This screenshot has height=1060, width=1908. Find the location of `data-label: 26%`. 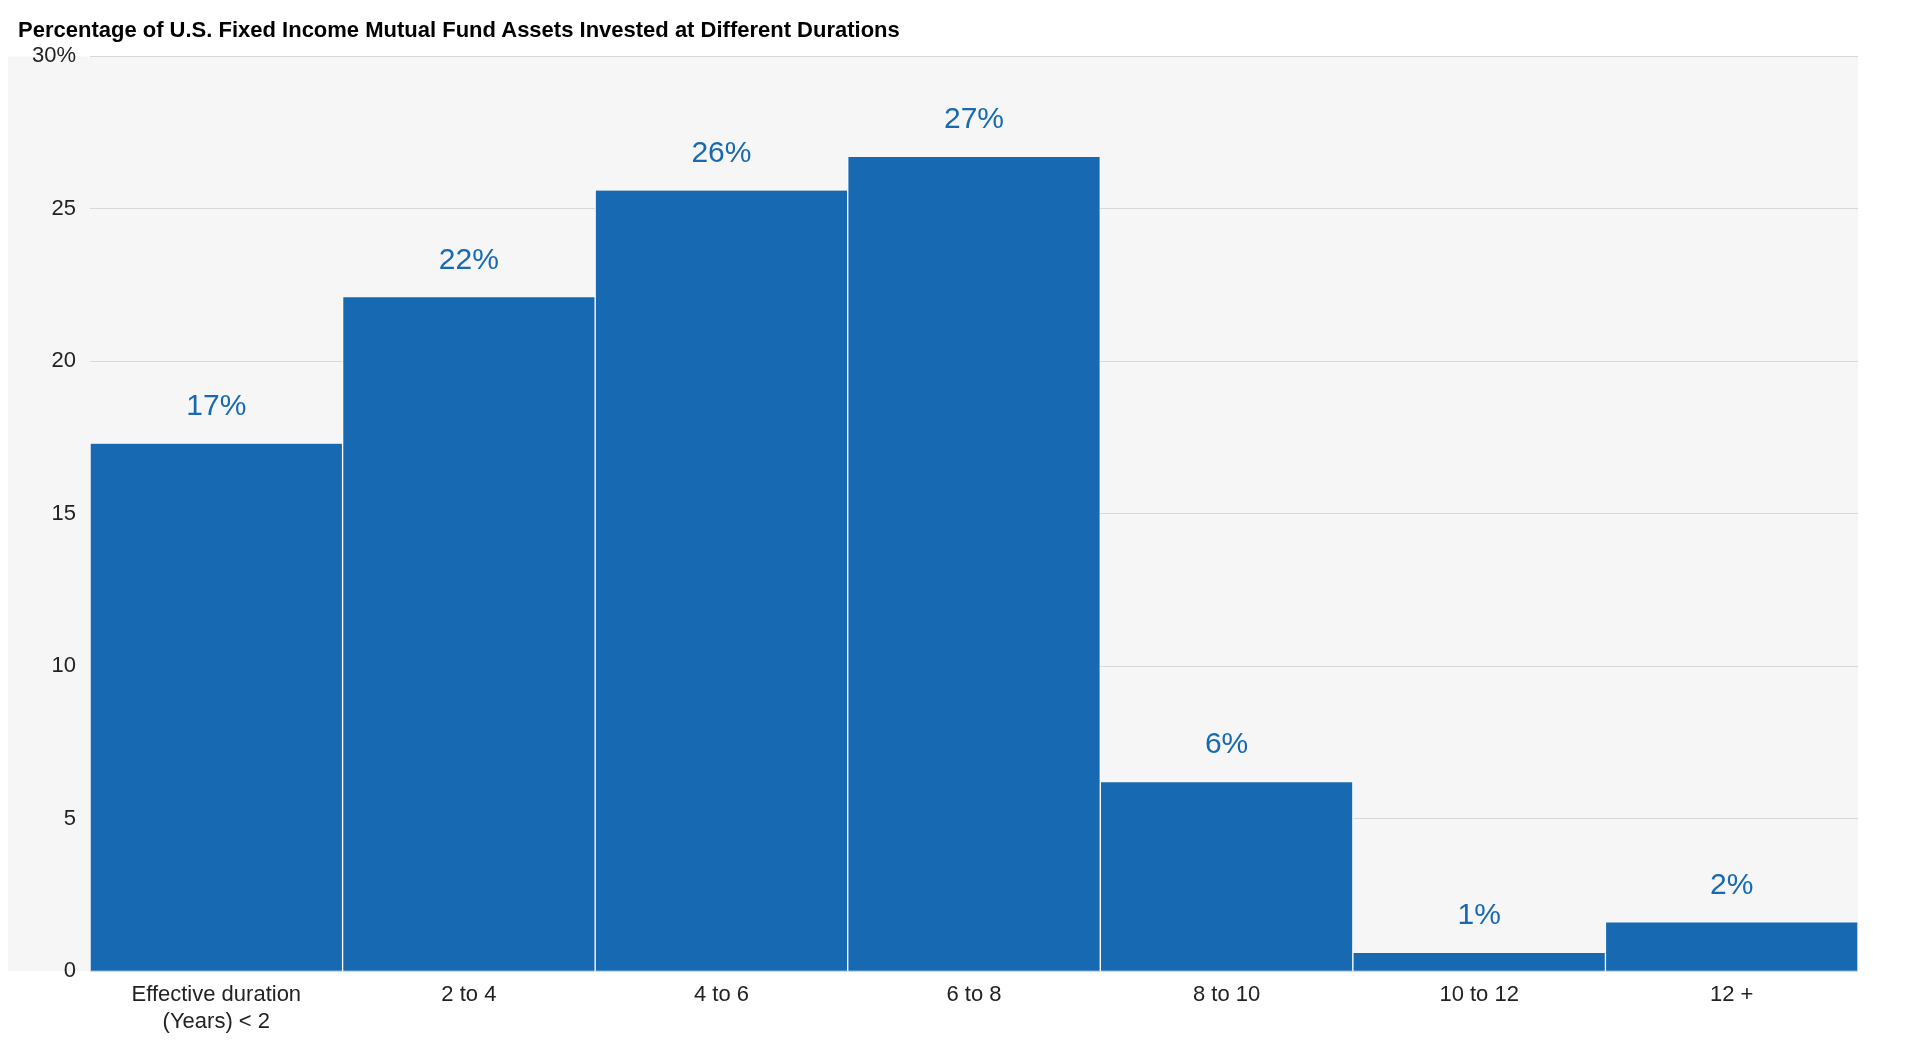

data-label: 26% is located at coordinates (721, 151).